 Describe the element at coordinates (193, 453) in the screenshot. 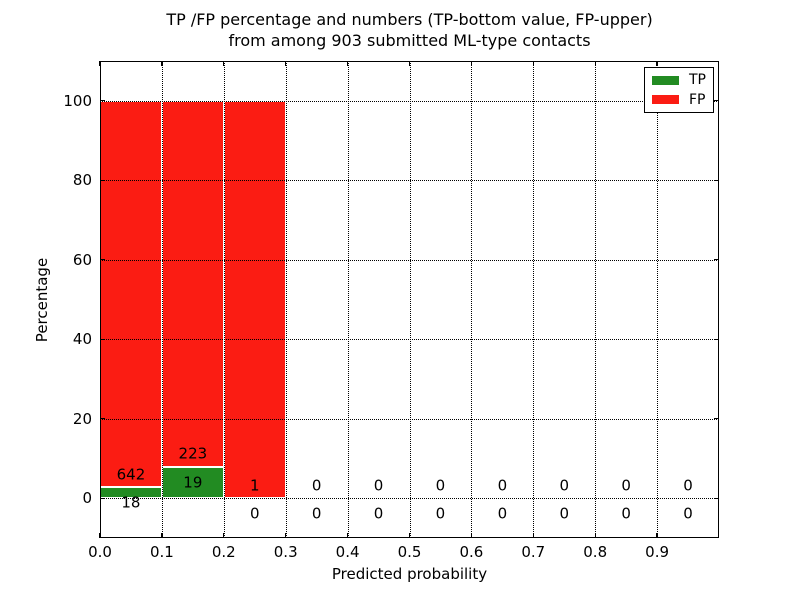

I see `fp-count-label: 223` at that location.